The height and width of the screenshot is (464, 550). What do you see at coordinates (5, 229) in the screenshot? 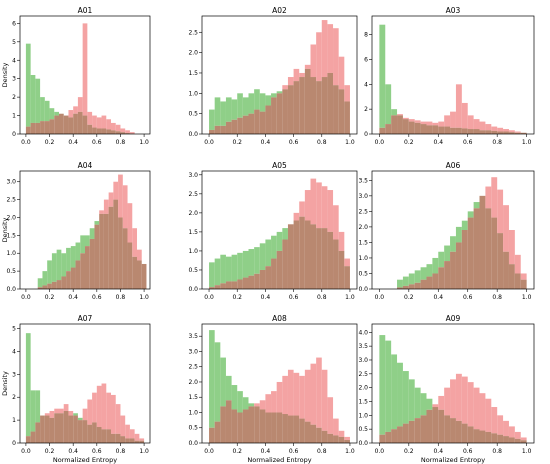
I see `y-axis-label: Density` at bounding box center [5, 229].